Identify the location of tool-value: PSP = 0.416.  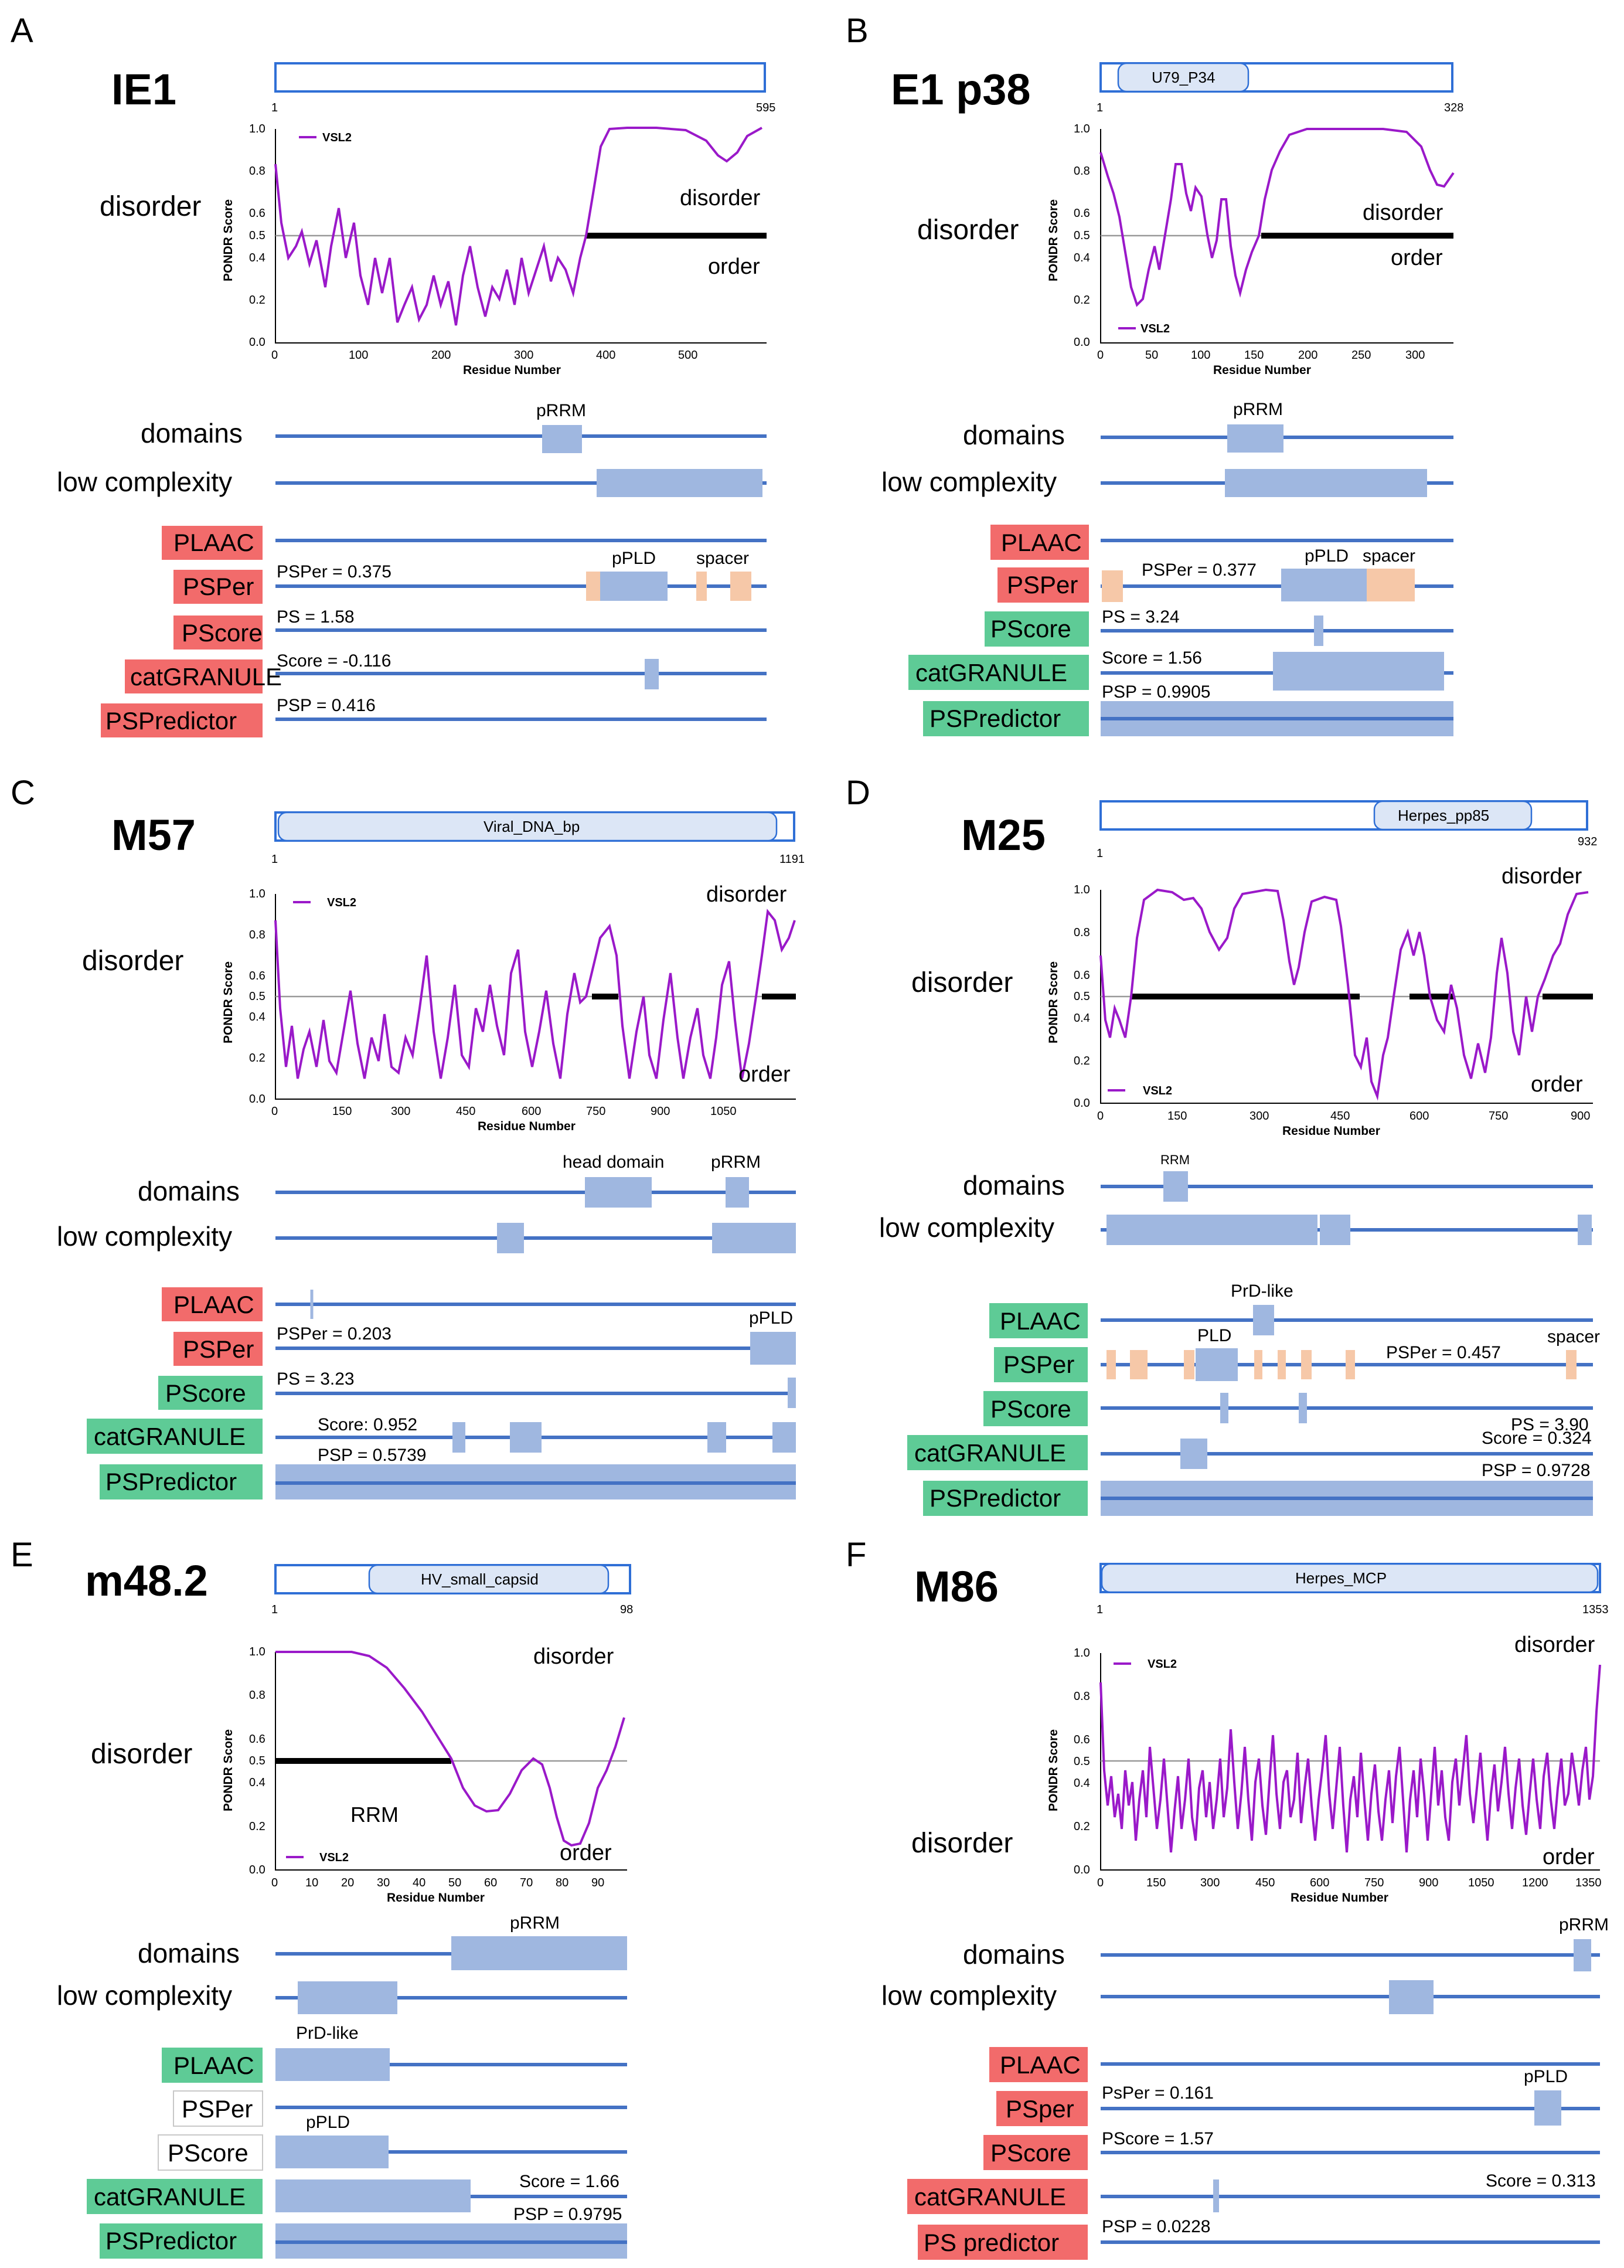
(326, 705).